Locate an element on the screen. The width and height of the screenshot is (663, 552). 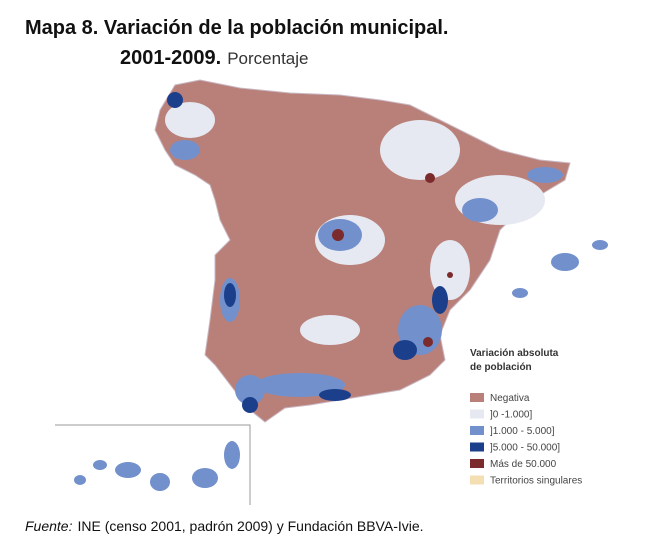
legend-label: Territorios singulares is located at coordinates (536, 481).